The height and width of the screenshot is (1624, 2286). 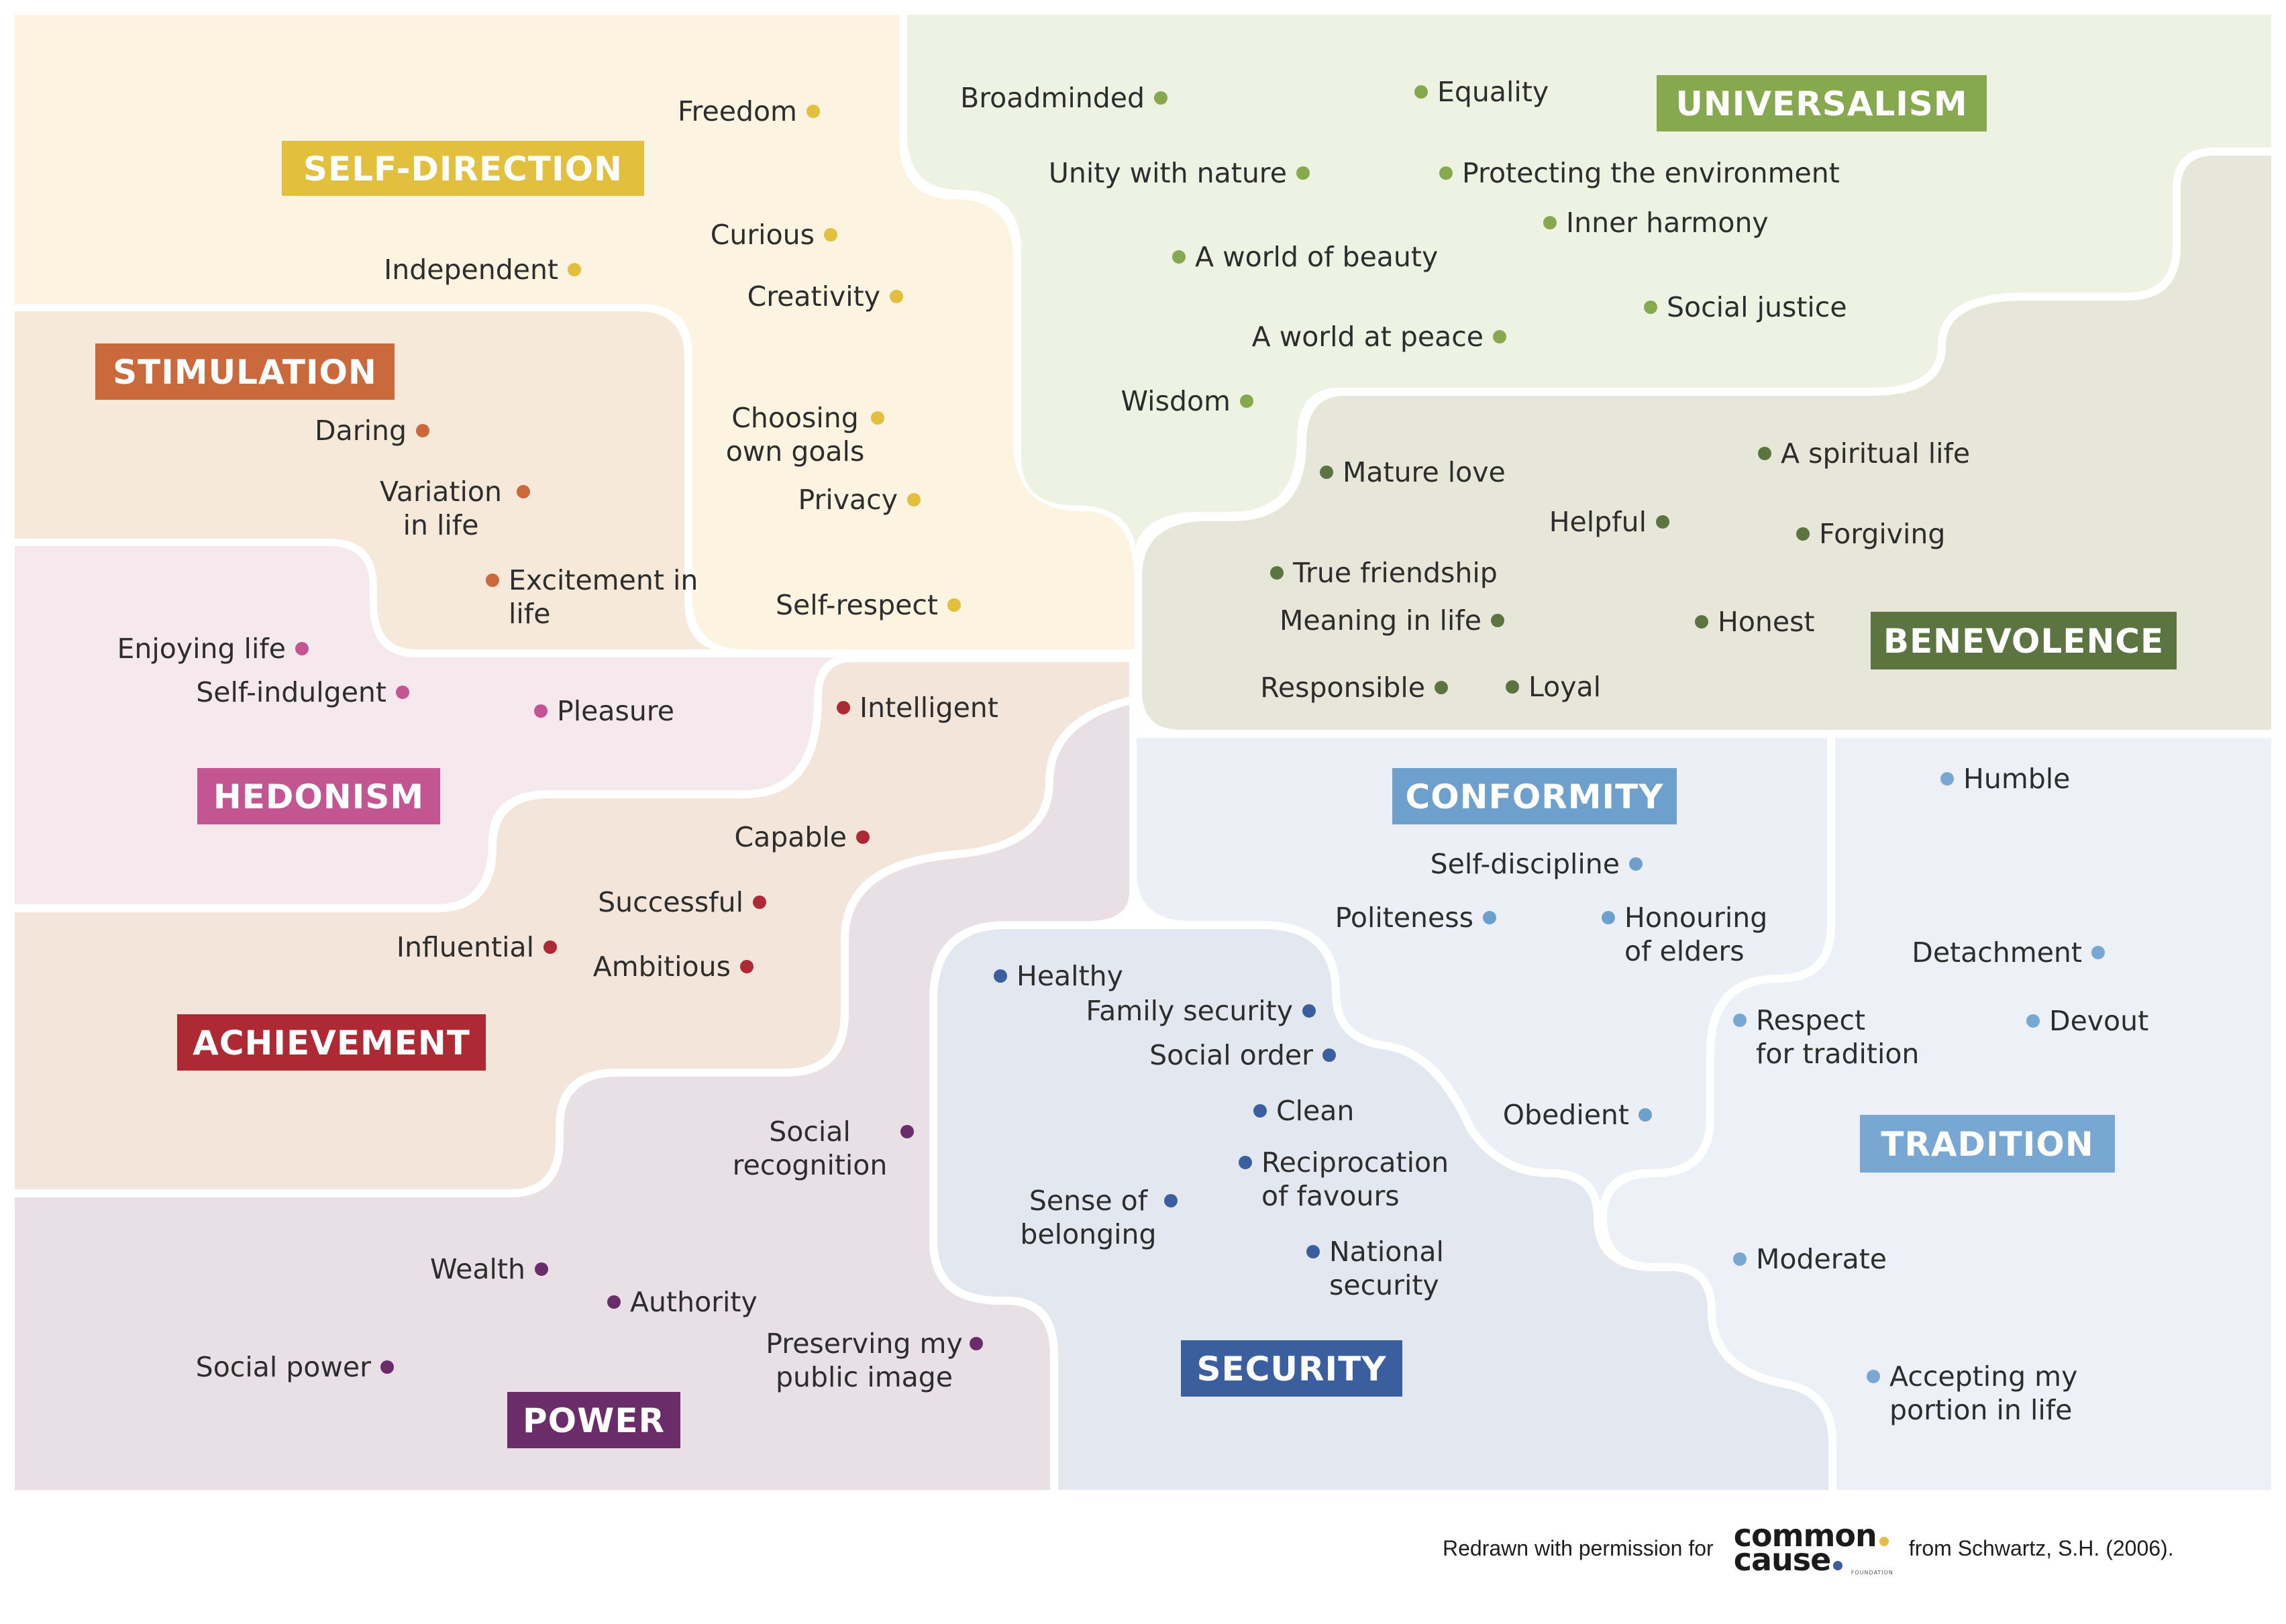 What do you see at coordinates (361, 431) in the screenshot?
I see `value-label: Daring` at bounding box center [361, 431].